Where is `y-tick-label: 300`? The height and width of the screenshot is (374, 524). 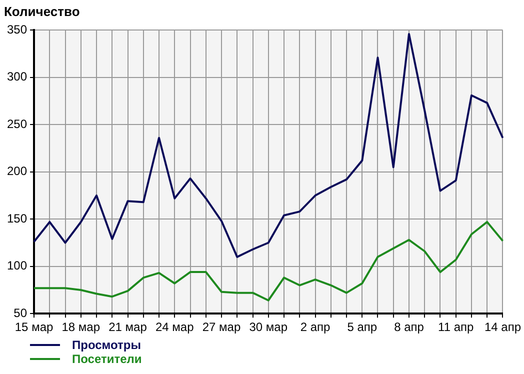 y-tick-label: 300 is located at coordinates (17, 77).